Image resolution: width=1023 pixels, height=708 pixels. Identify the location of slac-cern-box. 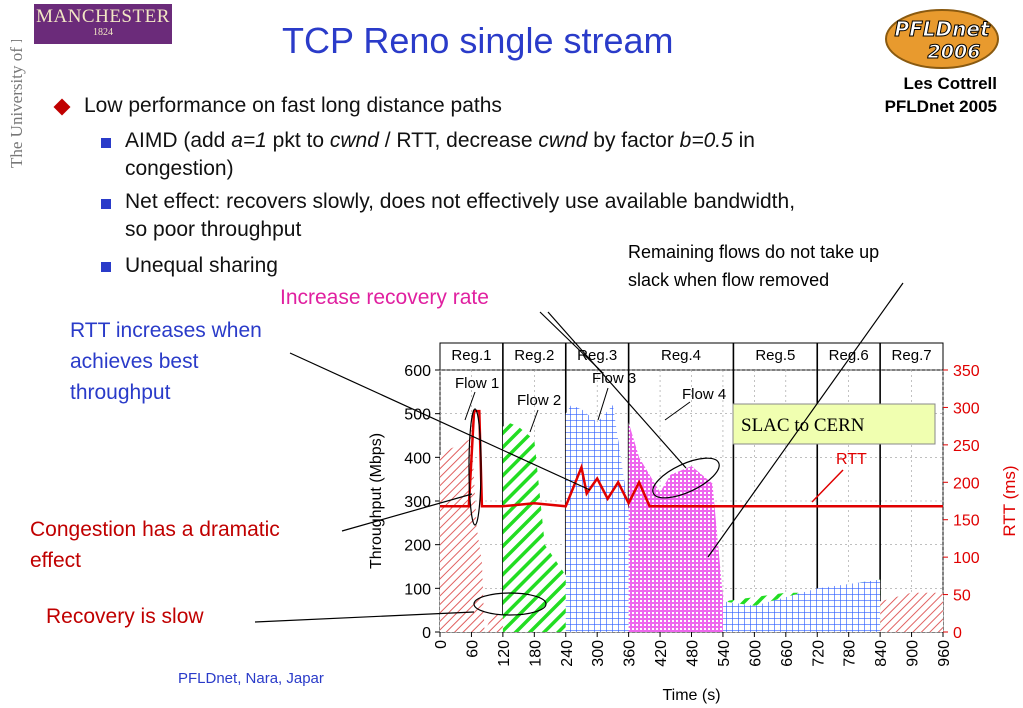
(834, 424).